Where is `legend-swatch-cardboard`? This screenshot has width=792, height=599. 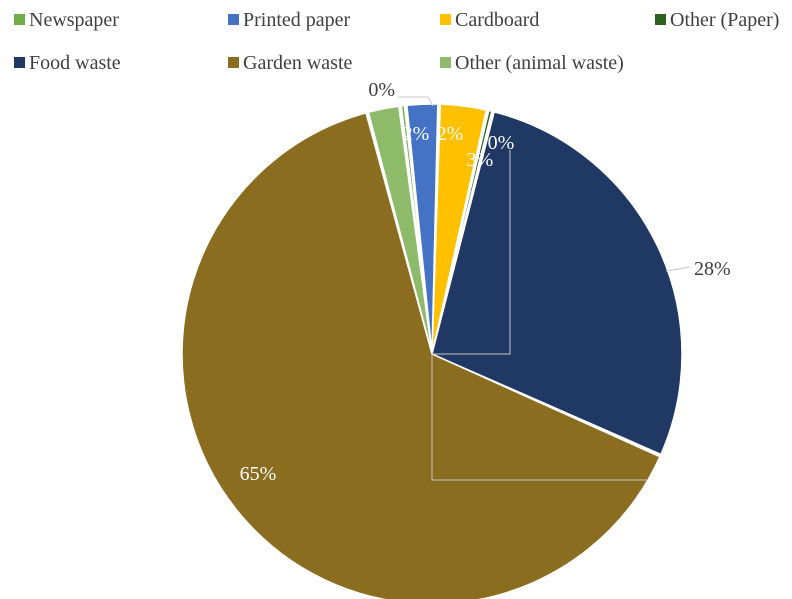 legend-swatch-cardboard is located at coordinates (445, 19).